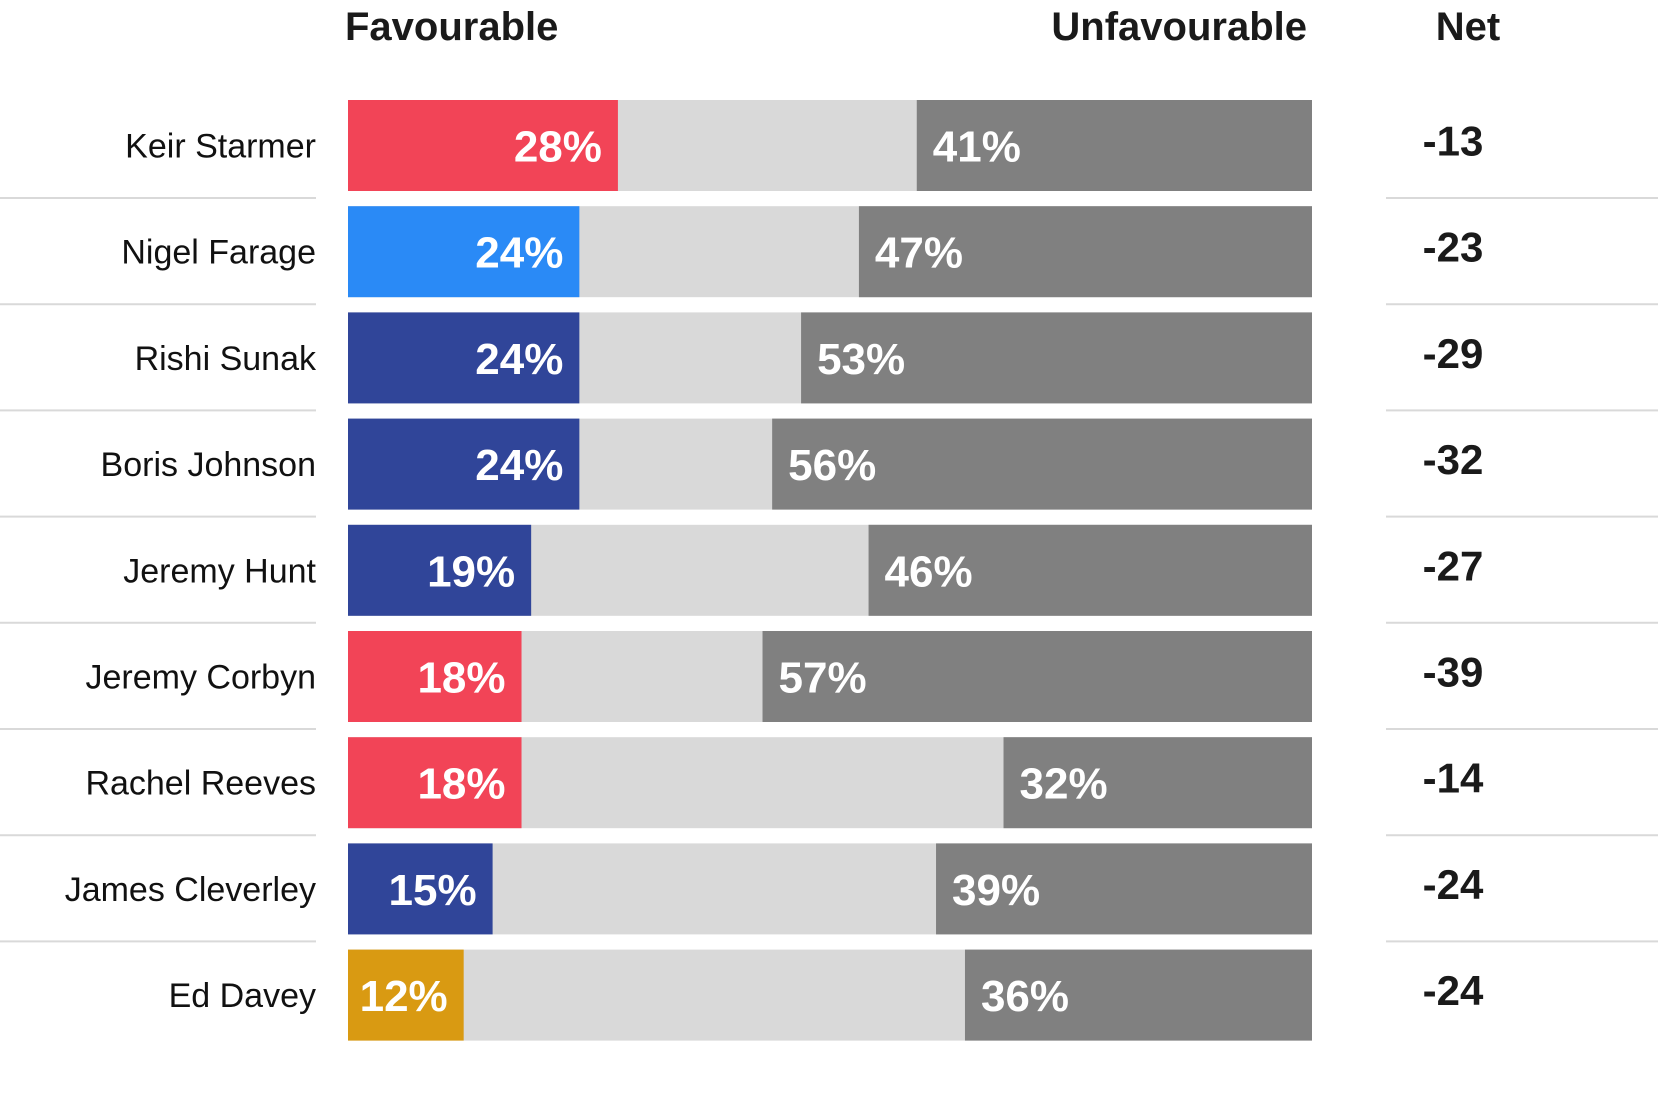 Image resolution: width=1658 pixels, height=1101 pixels. I want to click on unfavourable-value-label: 32%, so click(1064, 784).